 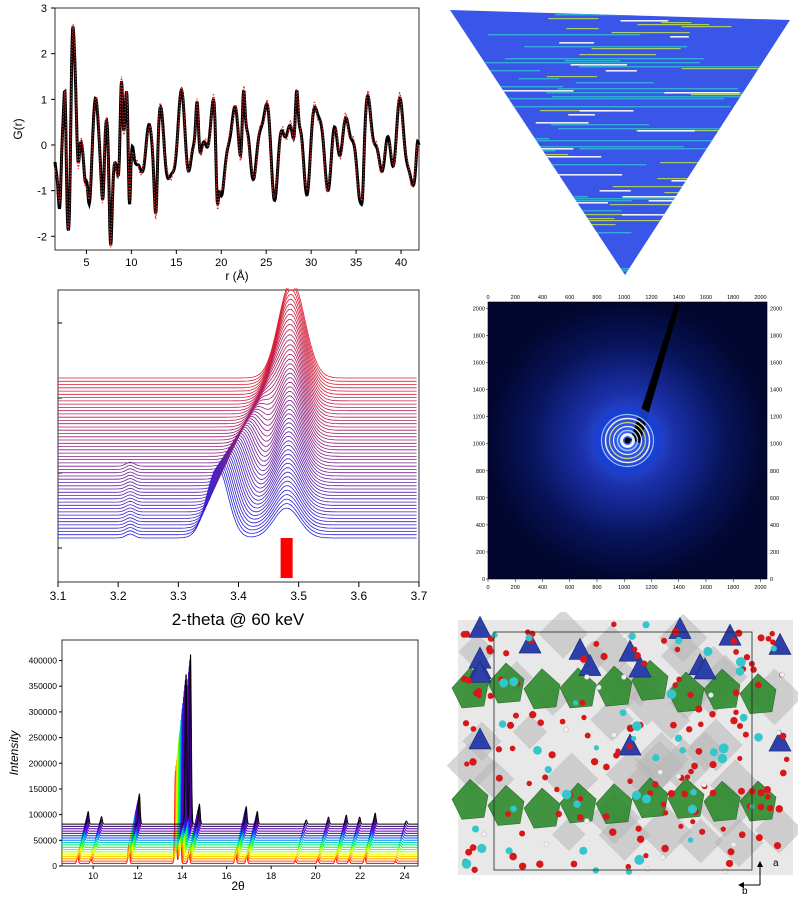 I want to click on x-tick-label: 3.3, so click(x=178, y=596).